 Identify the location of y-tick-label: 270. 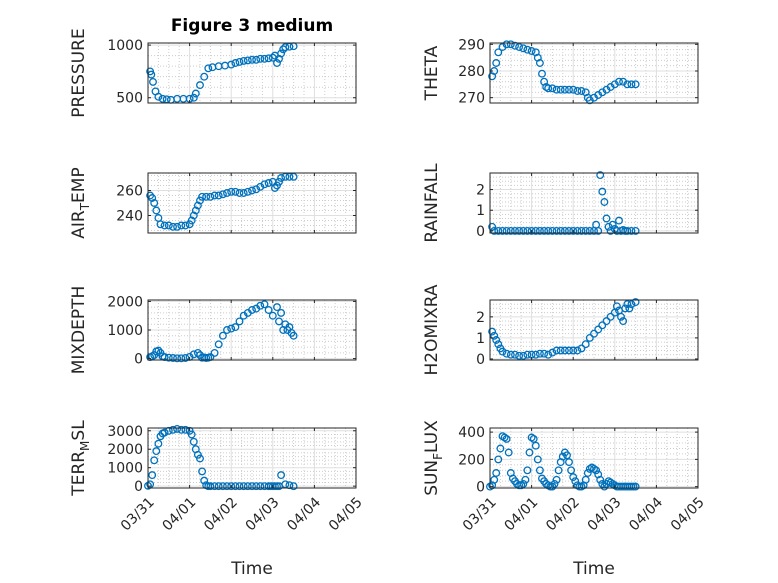
(471, 99).